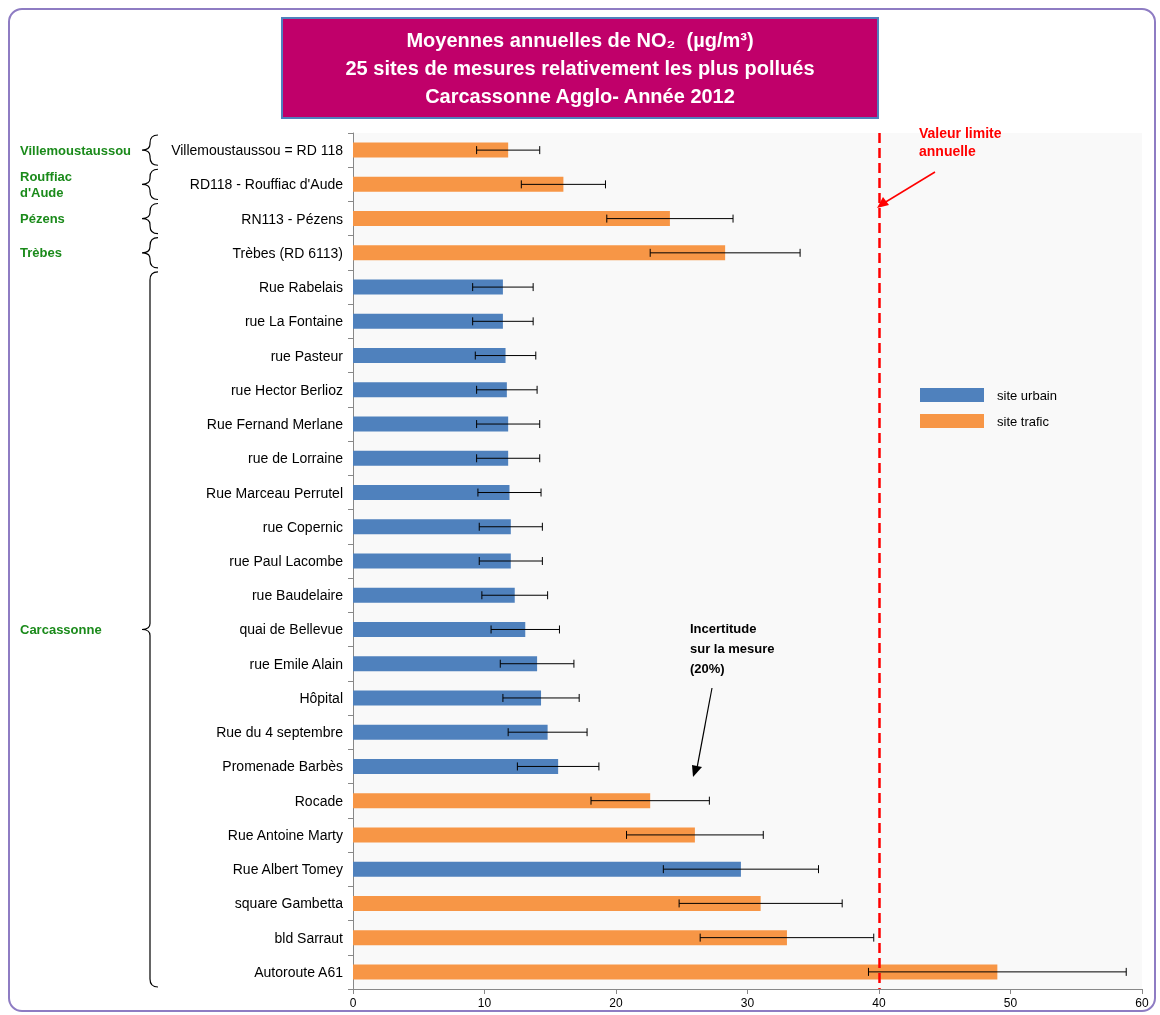  What do you see at coordinates (285, 834) in the screenshot?
I see `y-tick-label: Rue Antoine Marty` at bounding box center [285, 834].